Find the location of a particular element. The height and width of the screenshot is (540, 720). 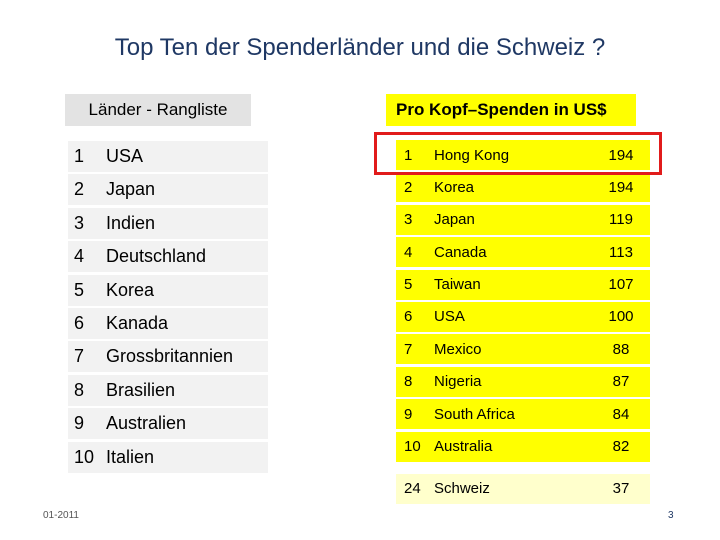

amount-cell: 107 is located at coordinates (621, 285).